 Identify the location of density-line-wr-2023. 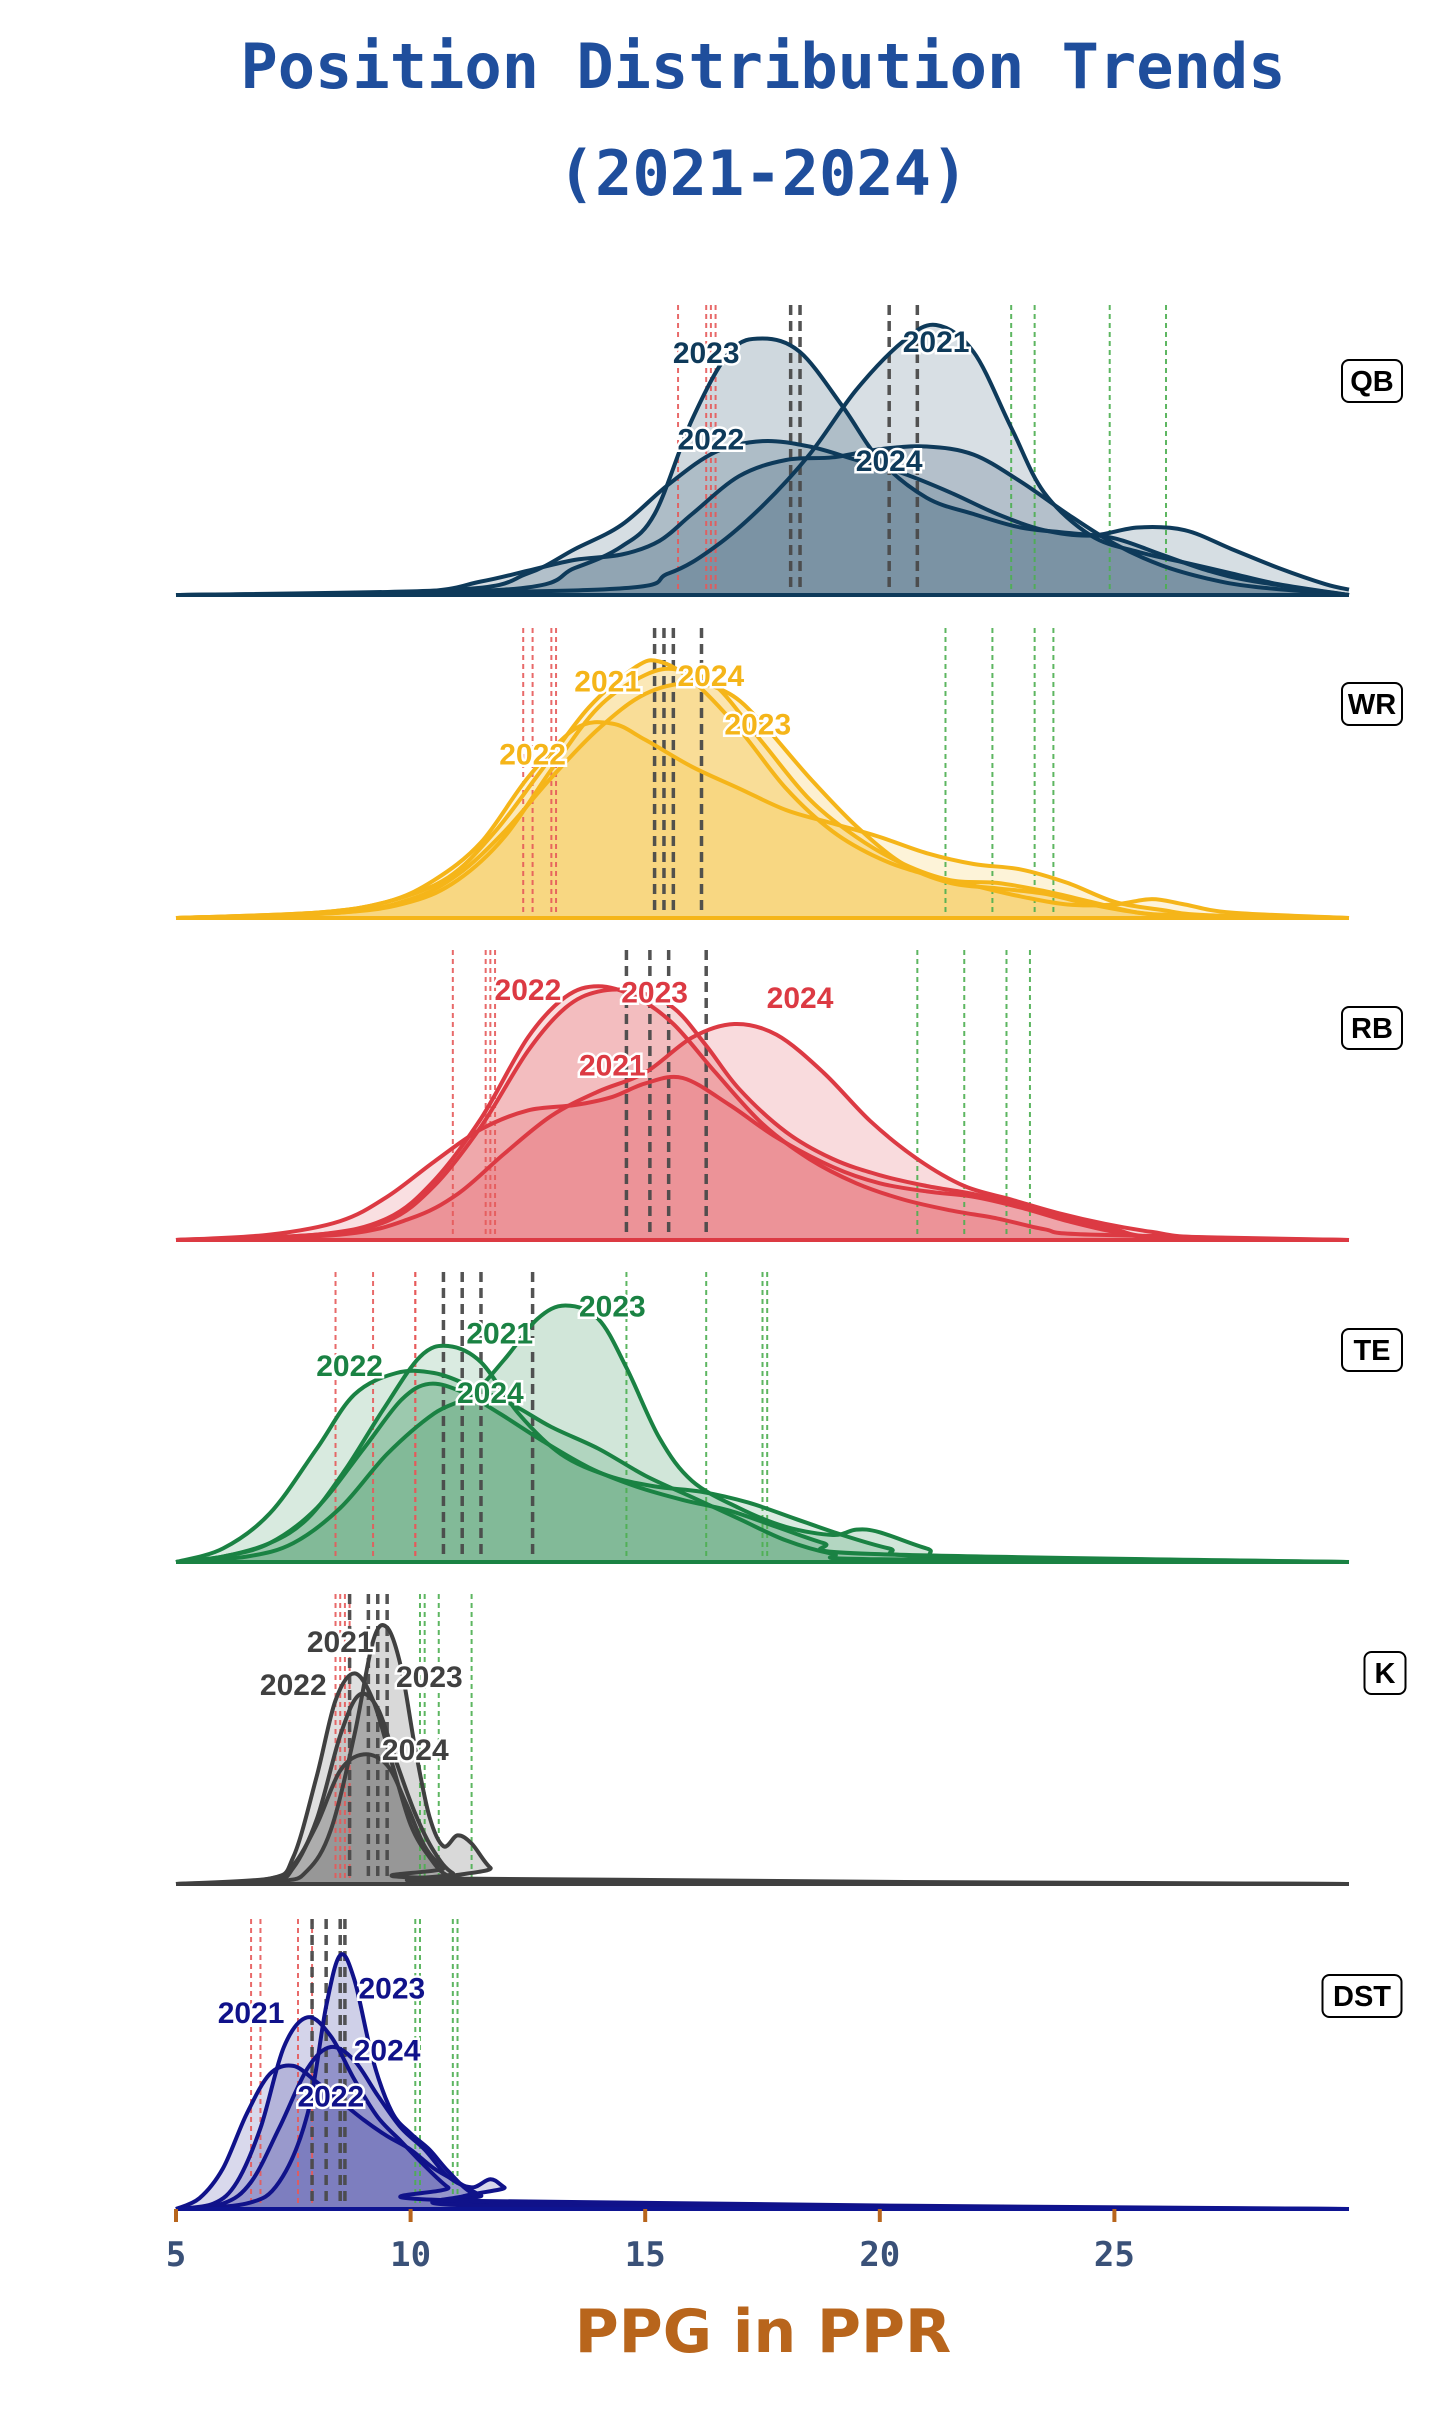
(762, 800).